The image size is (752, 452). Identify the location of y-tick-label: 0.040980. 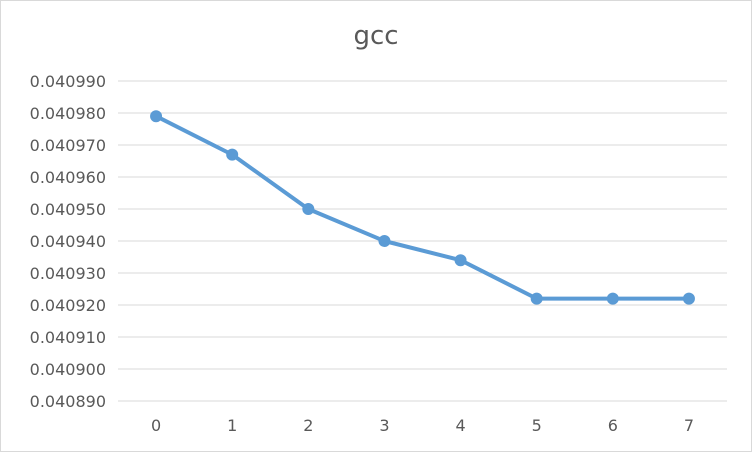
(68, 113).